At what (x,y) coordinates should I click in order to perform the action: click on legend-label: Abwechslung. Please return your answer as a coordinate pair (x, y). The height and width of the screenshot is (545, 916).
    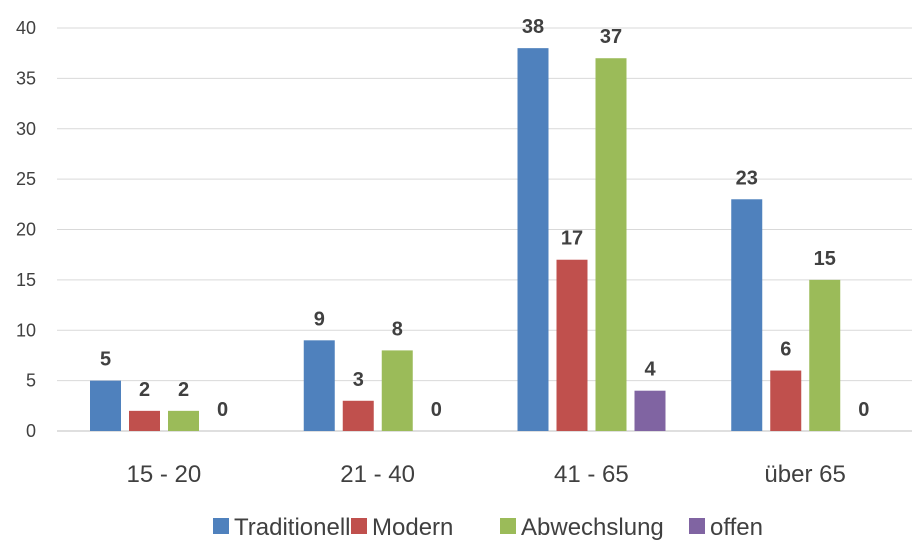
    Looking at the image, I should click on (592, 527).